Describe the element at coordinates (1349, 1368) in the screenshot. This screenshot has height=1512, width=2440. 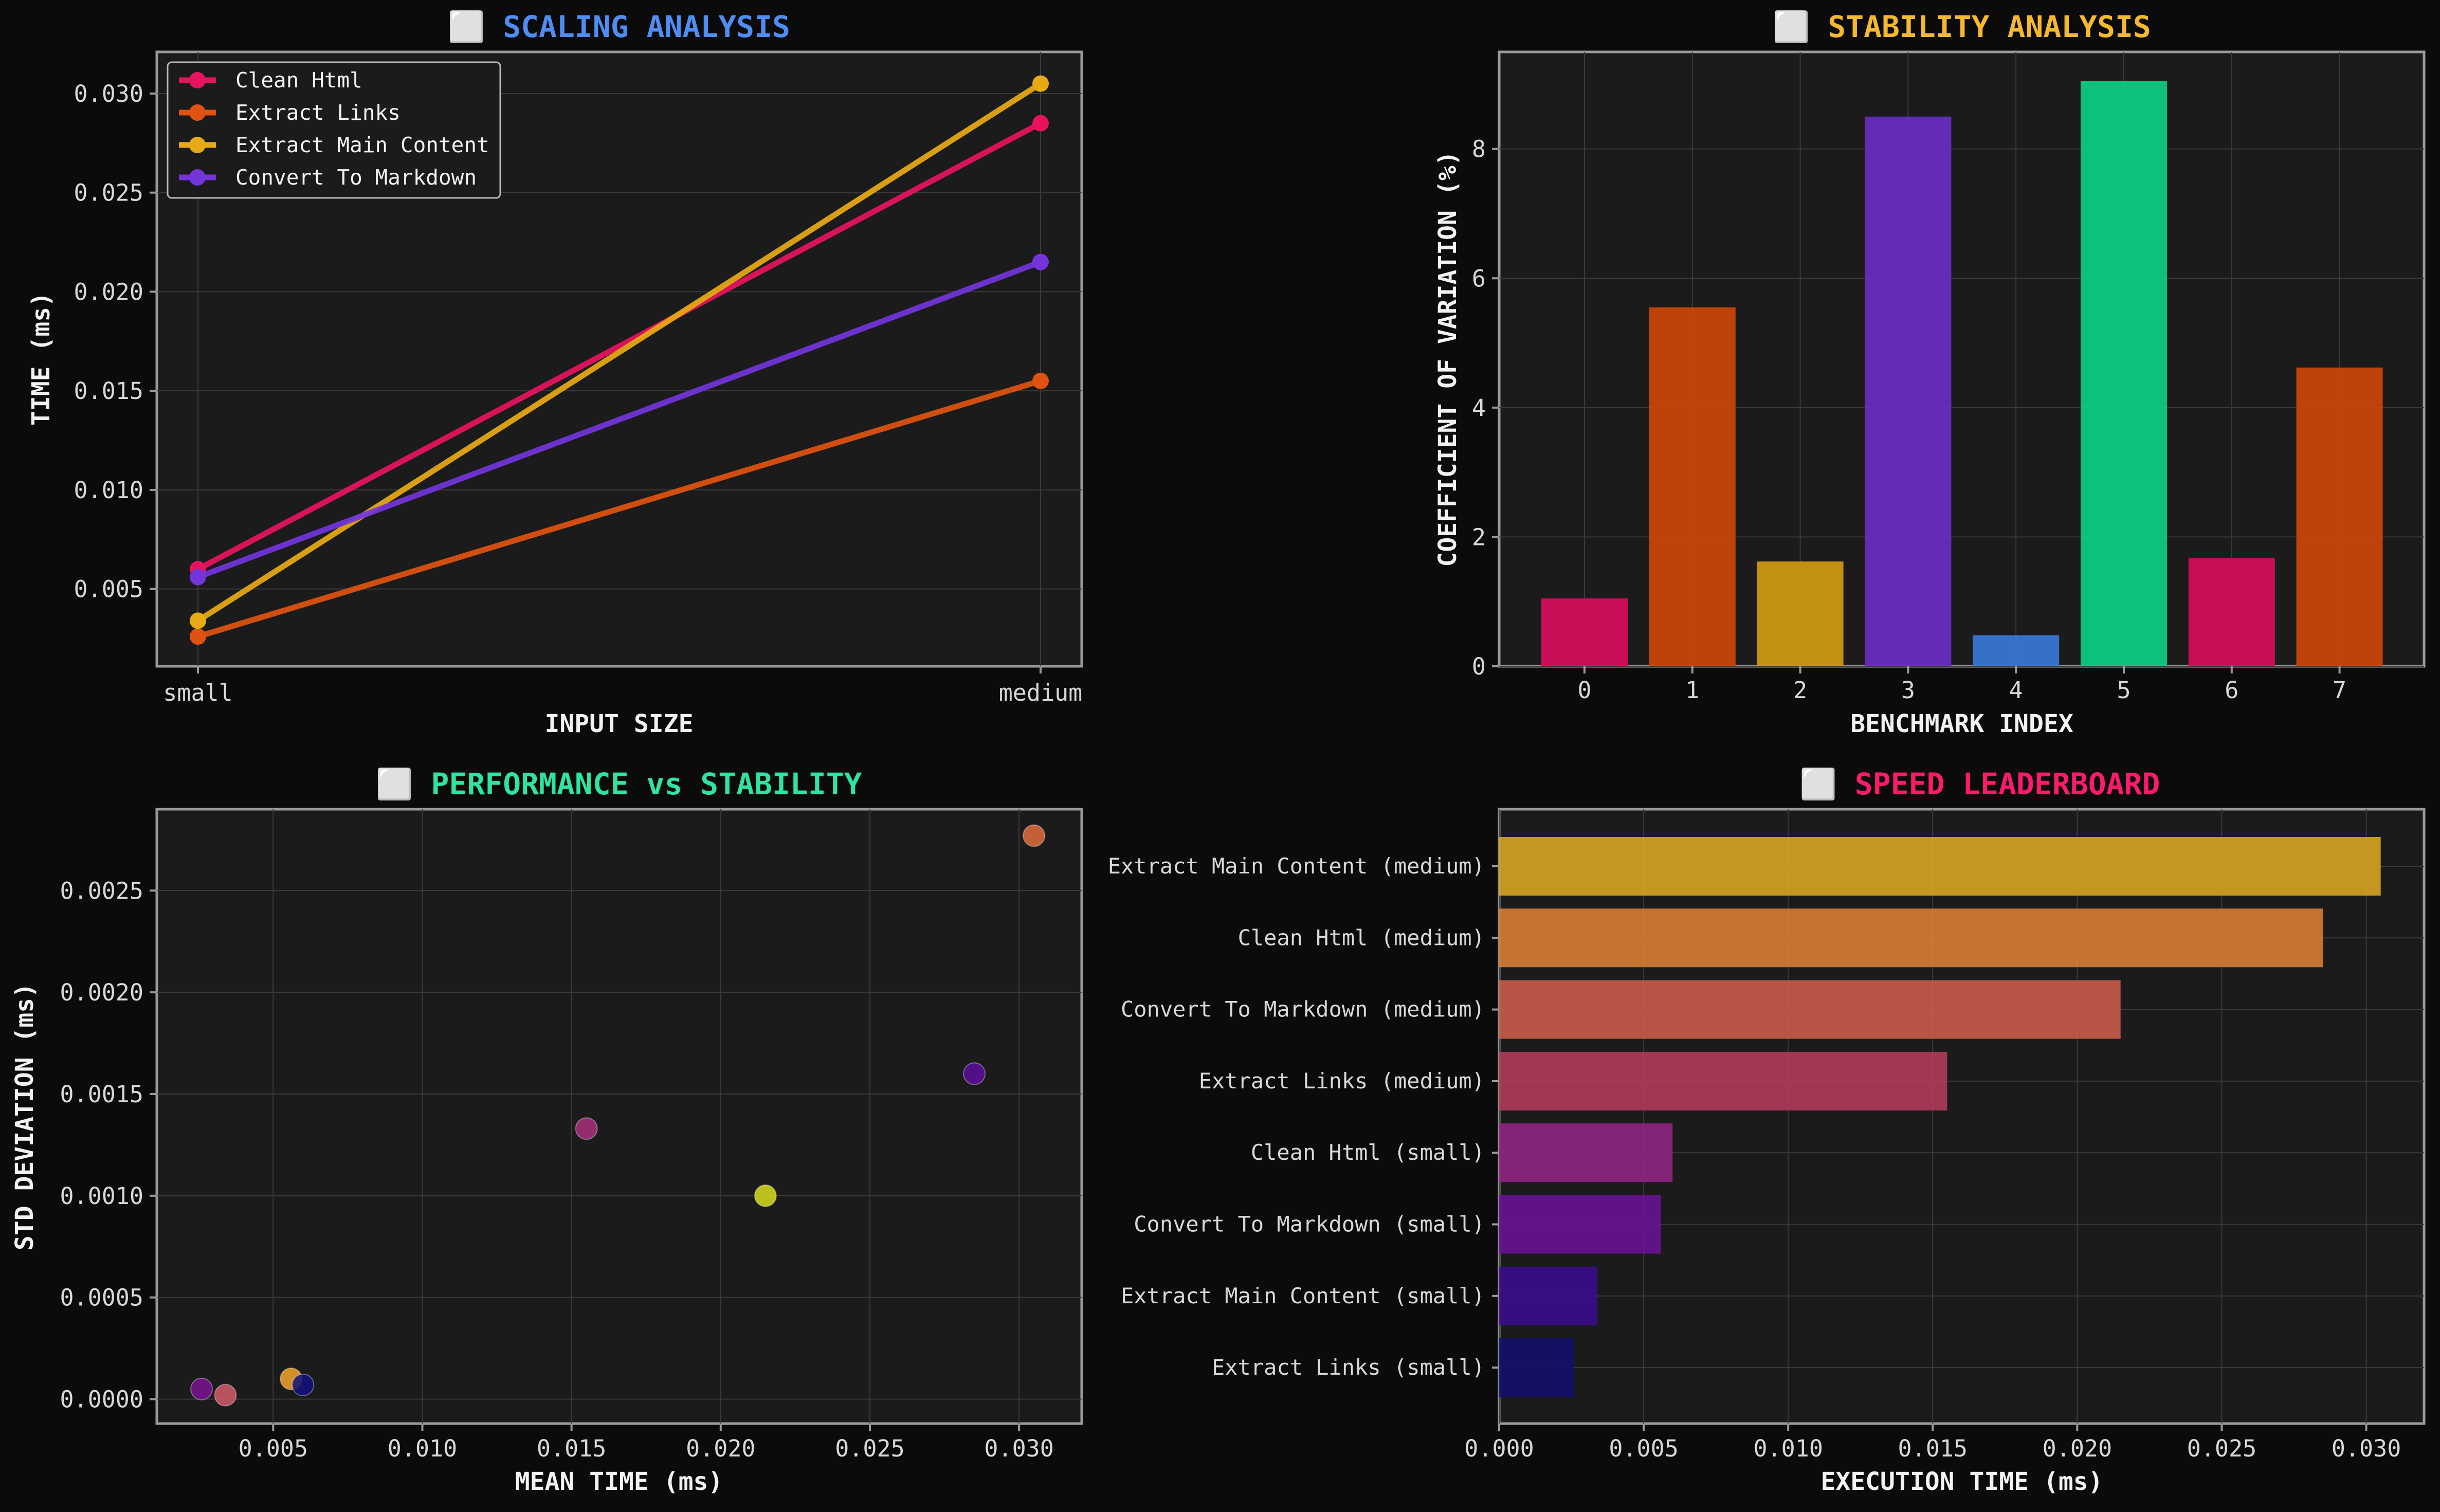
I see `leaderboard-label: Extract Links (small)` at that location.